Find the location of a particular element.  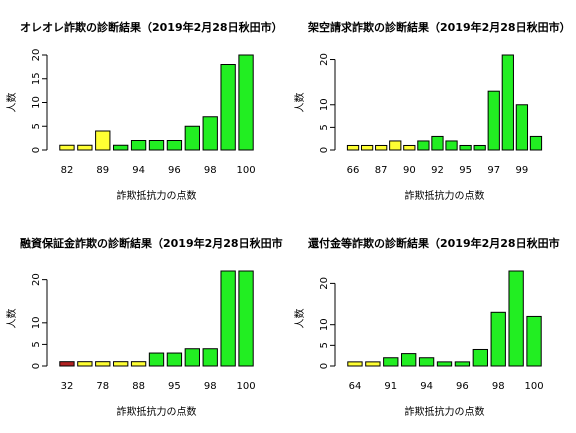

x-tick-label: 90 is located at coordinates (409, 170).